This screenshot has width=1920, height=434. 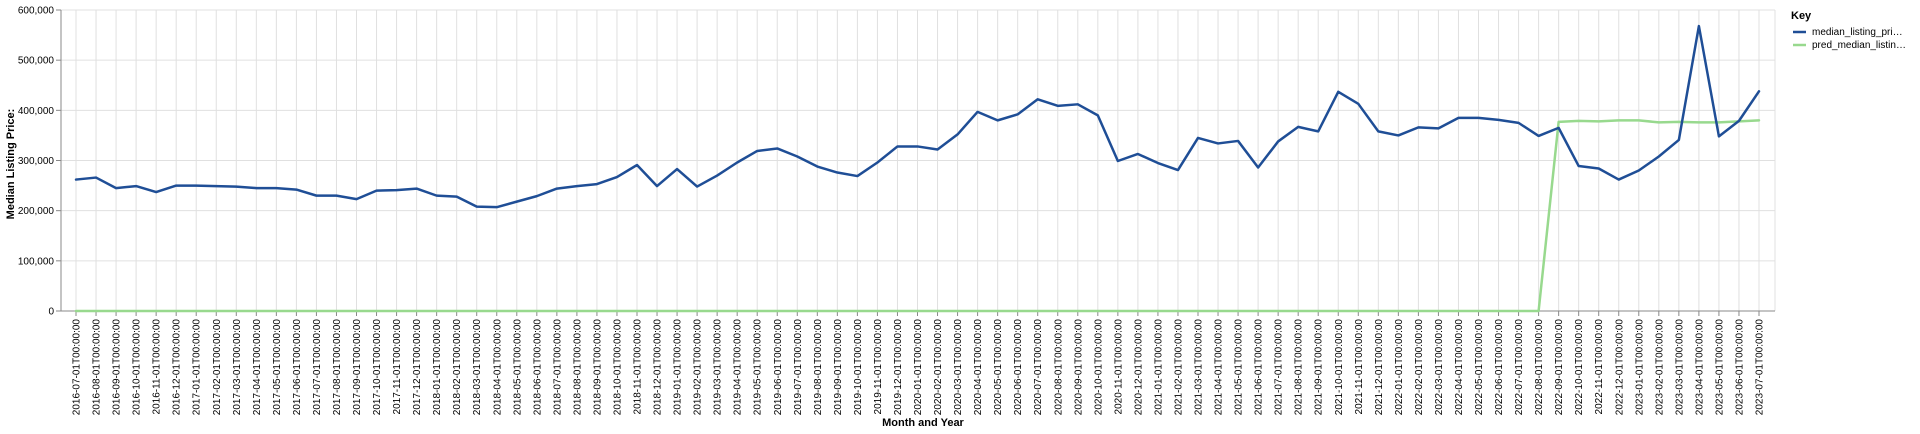 I want to click on x-tick-label: 2019-06-01T00:00:00, so click(x=778, y=367).